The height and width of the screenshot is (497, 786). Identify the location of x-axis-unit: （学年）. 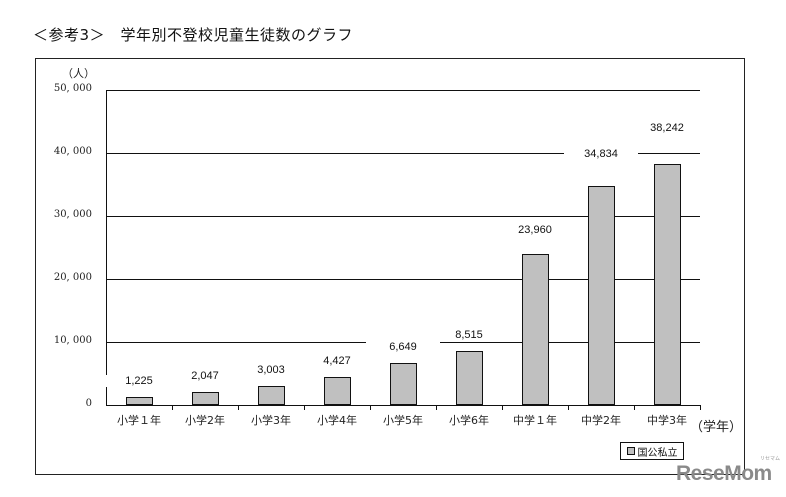
(716, 427).